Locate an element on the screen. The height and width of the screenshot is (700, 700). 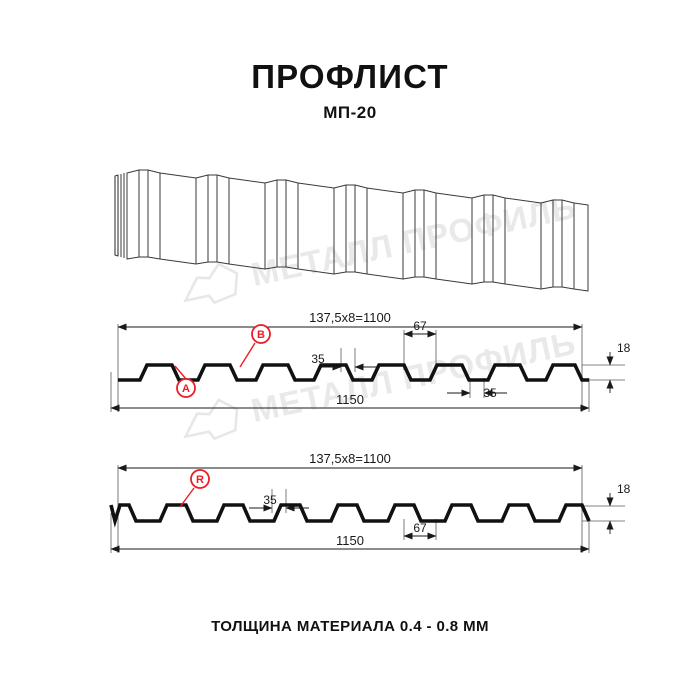
section-view-bottom: 137,5x8=1100 1150 35 67 18 is located at coordinates (370, 502).